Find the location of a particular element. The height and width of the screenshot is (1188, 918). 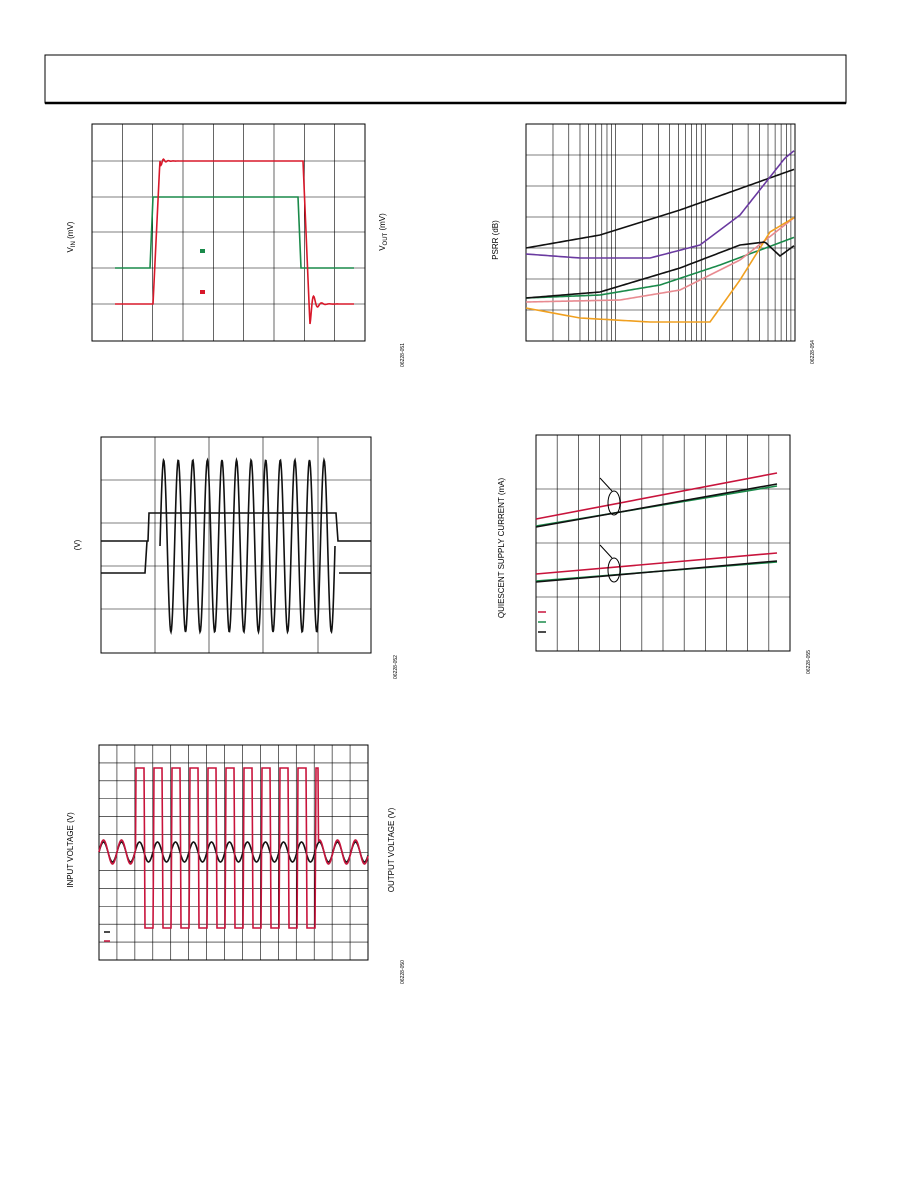

fig3-code: 06228-052 is located at coordinates (396, 667).